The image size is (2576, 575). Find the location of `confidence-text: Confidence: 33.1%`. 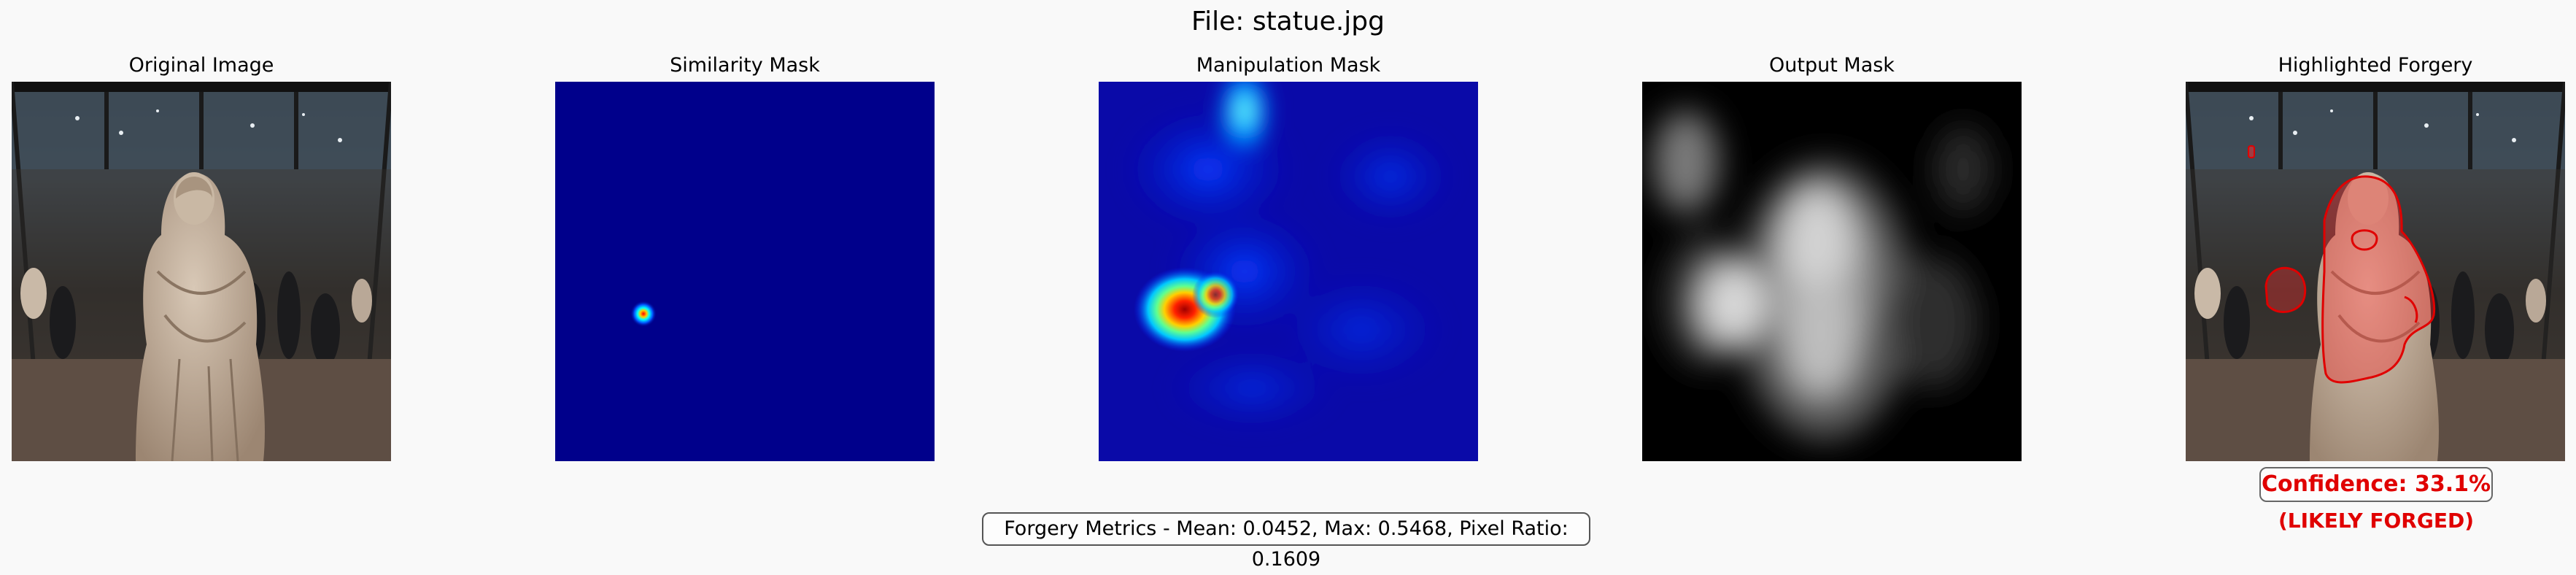

confidence-text: Confidence: 33.1% is located at coordinates (2376, 484).